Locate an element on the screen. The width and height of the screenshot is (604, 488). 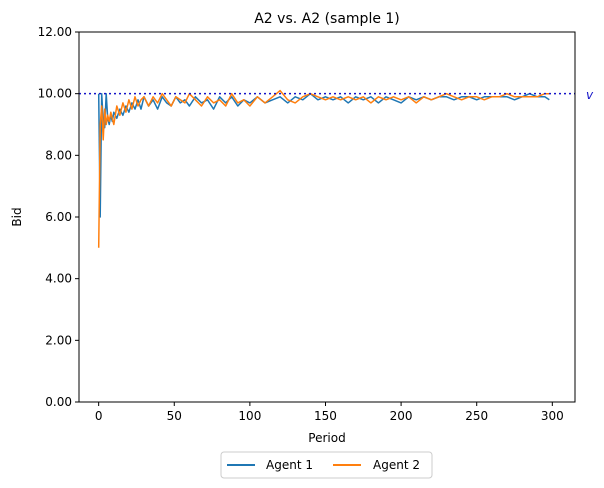
x-axis-label: Period is located at coordinates (326, 438).